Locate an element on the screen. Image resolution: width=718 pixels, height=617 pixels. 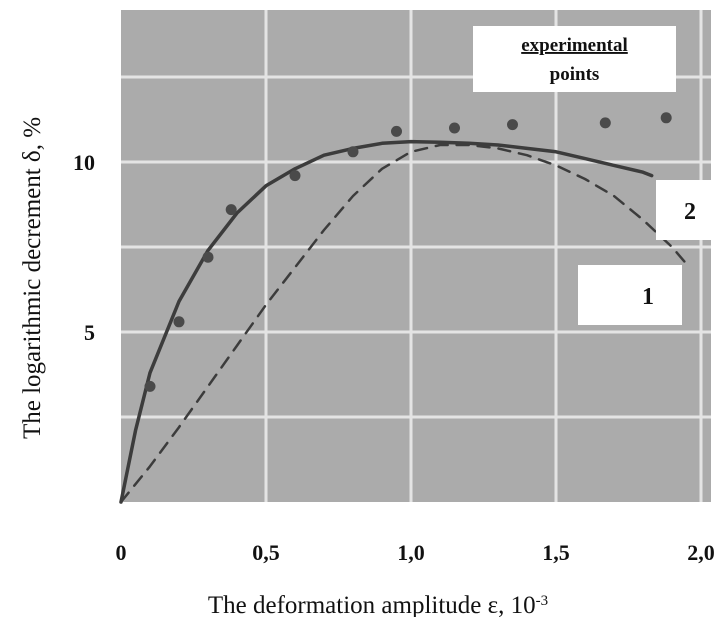
x-tick-labels: 0 0,5 1,0 1,5 2,0 is located at coordinates (415, 552).